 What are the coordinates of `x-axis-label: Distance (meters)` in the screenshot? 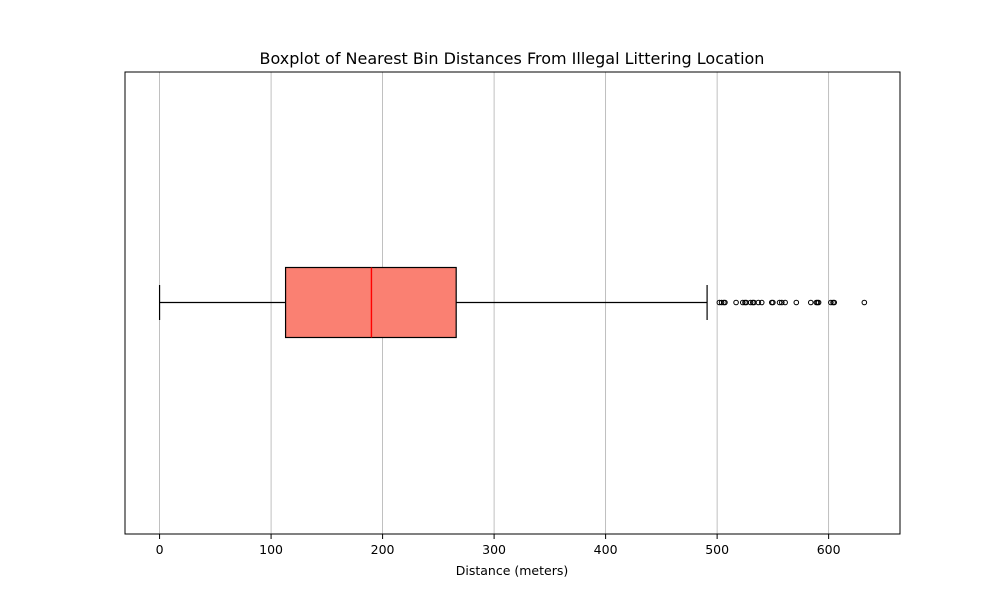 It's located at (512, 570).